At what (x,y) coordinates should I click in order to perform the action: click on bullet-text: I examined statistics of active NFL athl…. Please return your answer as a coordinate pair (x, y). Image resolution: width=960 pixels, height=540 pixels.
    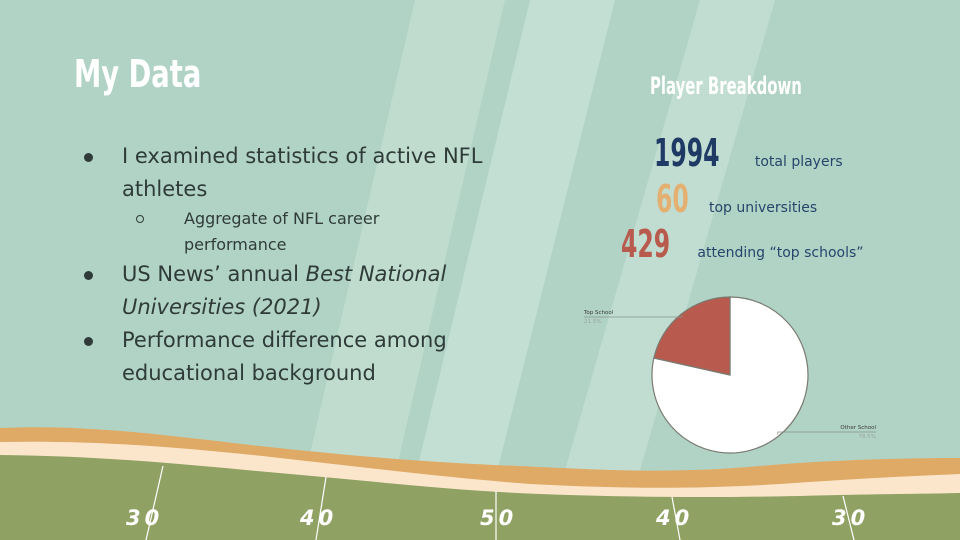
    Looking at the image, I should click on (302, 172).